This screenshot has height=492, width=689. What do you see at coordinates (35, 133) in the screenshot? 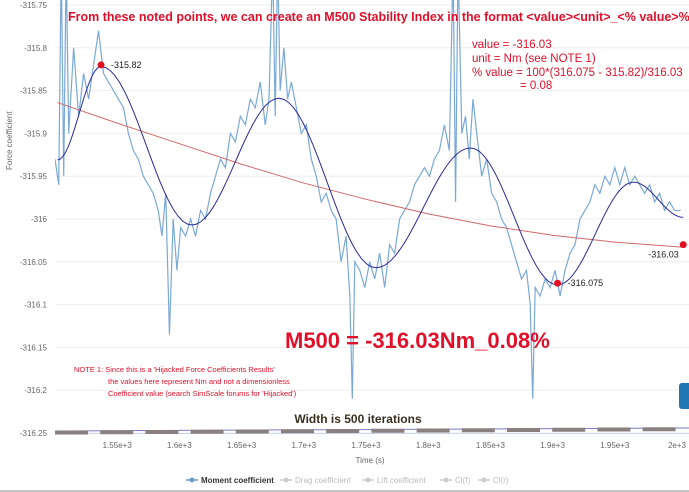
I see `y-tick-label: -315.9` at bounding box center [35, 133].